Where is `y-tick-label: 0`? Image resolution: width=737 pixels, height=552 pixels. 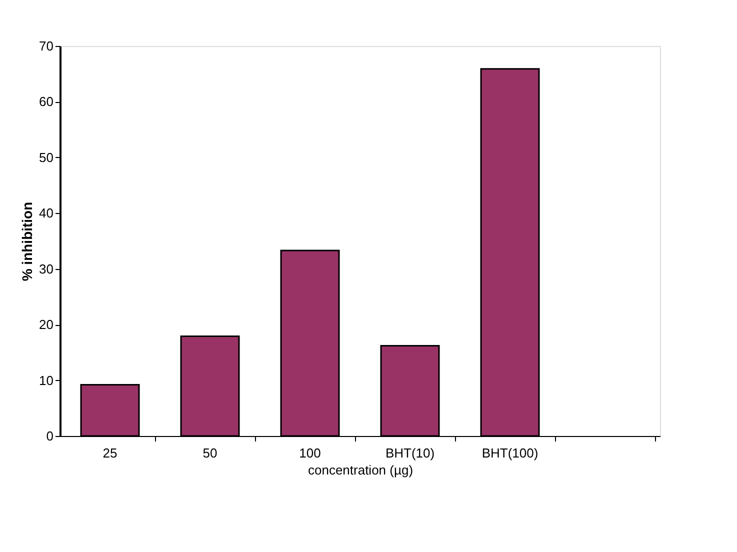 y-tick-label: 0 is located at coordinates (50, 436).